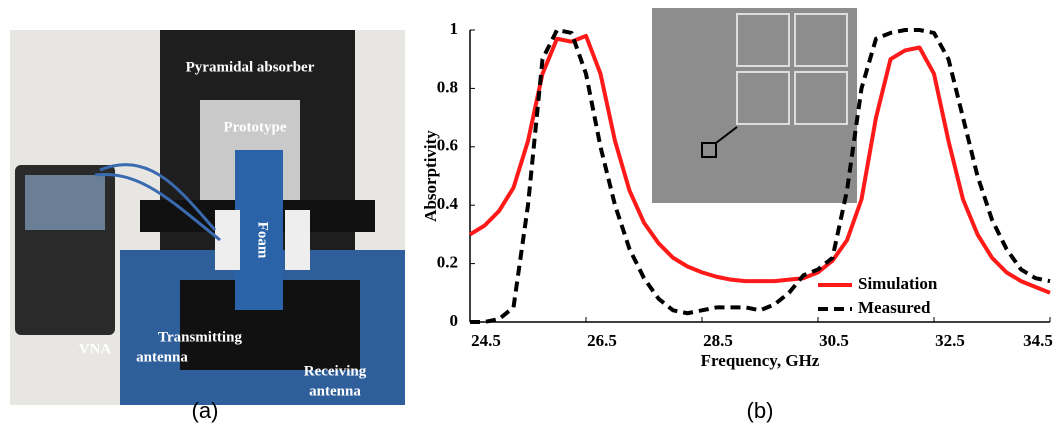  Describe the element at coordinates (250, 67) in the screenshot. I see `photo-label: Pyramidal absorber` at that location.